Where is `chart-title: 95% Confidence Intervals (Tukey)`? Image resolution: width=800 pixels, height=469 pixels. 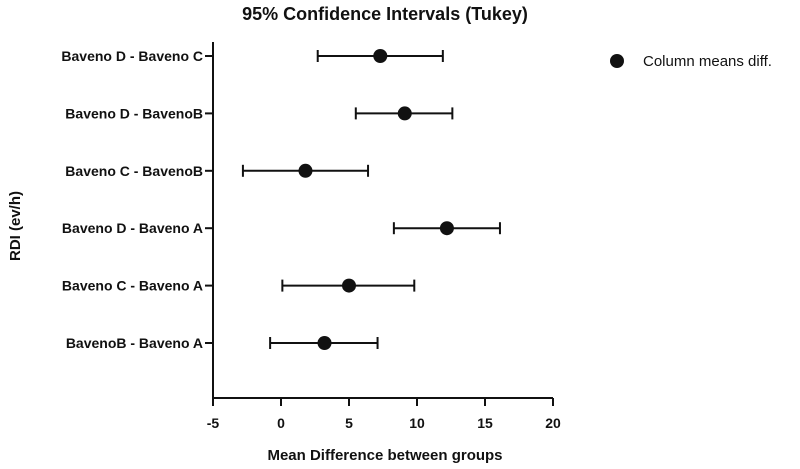
chart-title: 95% Confidence Intervals (Tukey) is located at coordinates (385, 14).